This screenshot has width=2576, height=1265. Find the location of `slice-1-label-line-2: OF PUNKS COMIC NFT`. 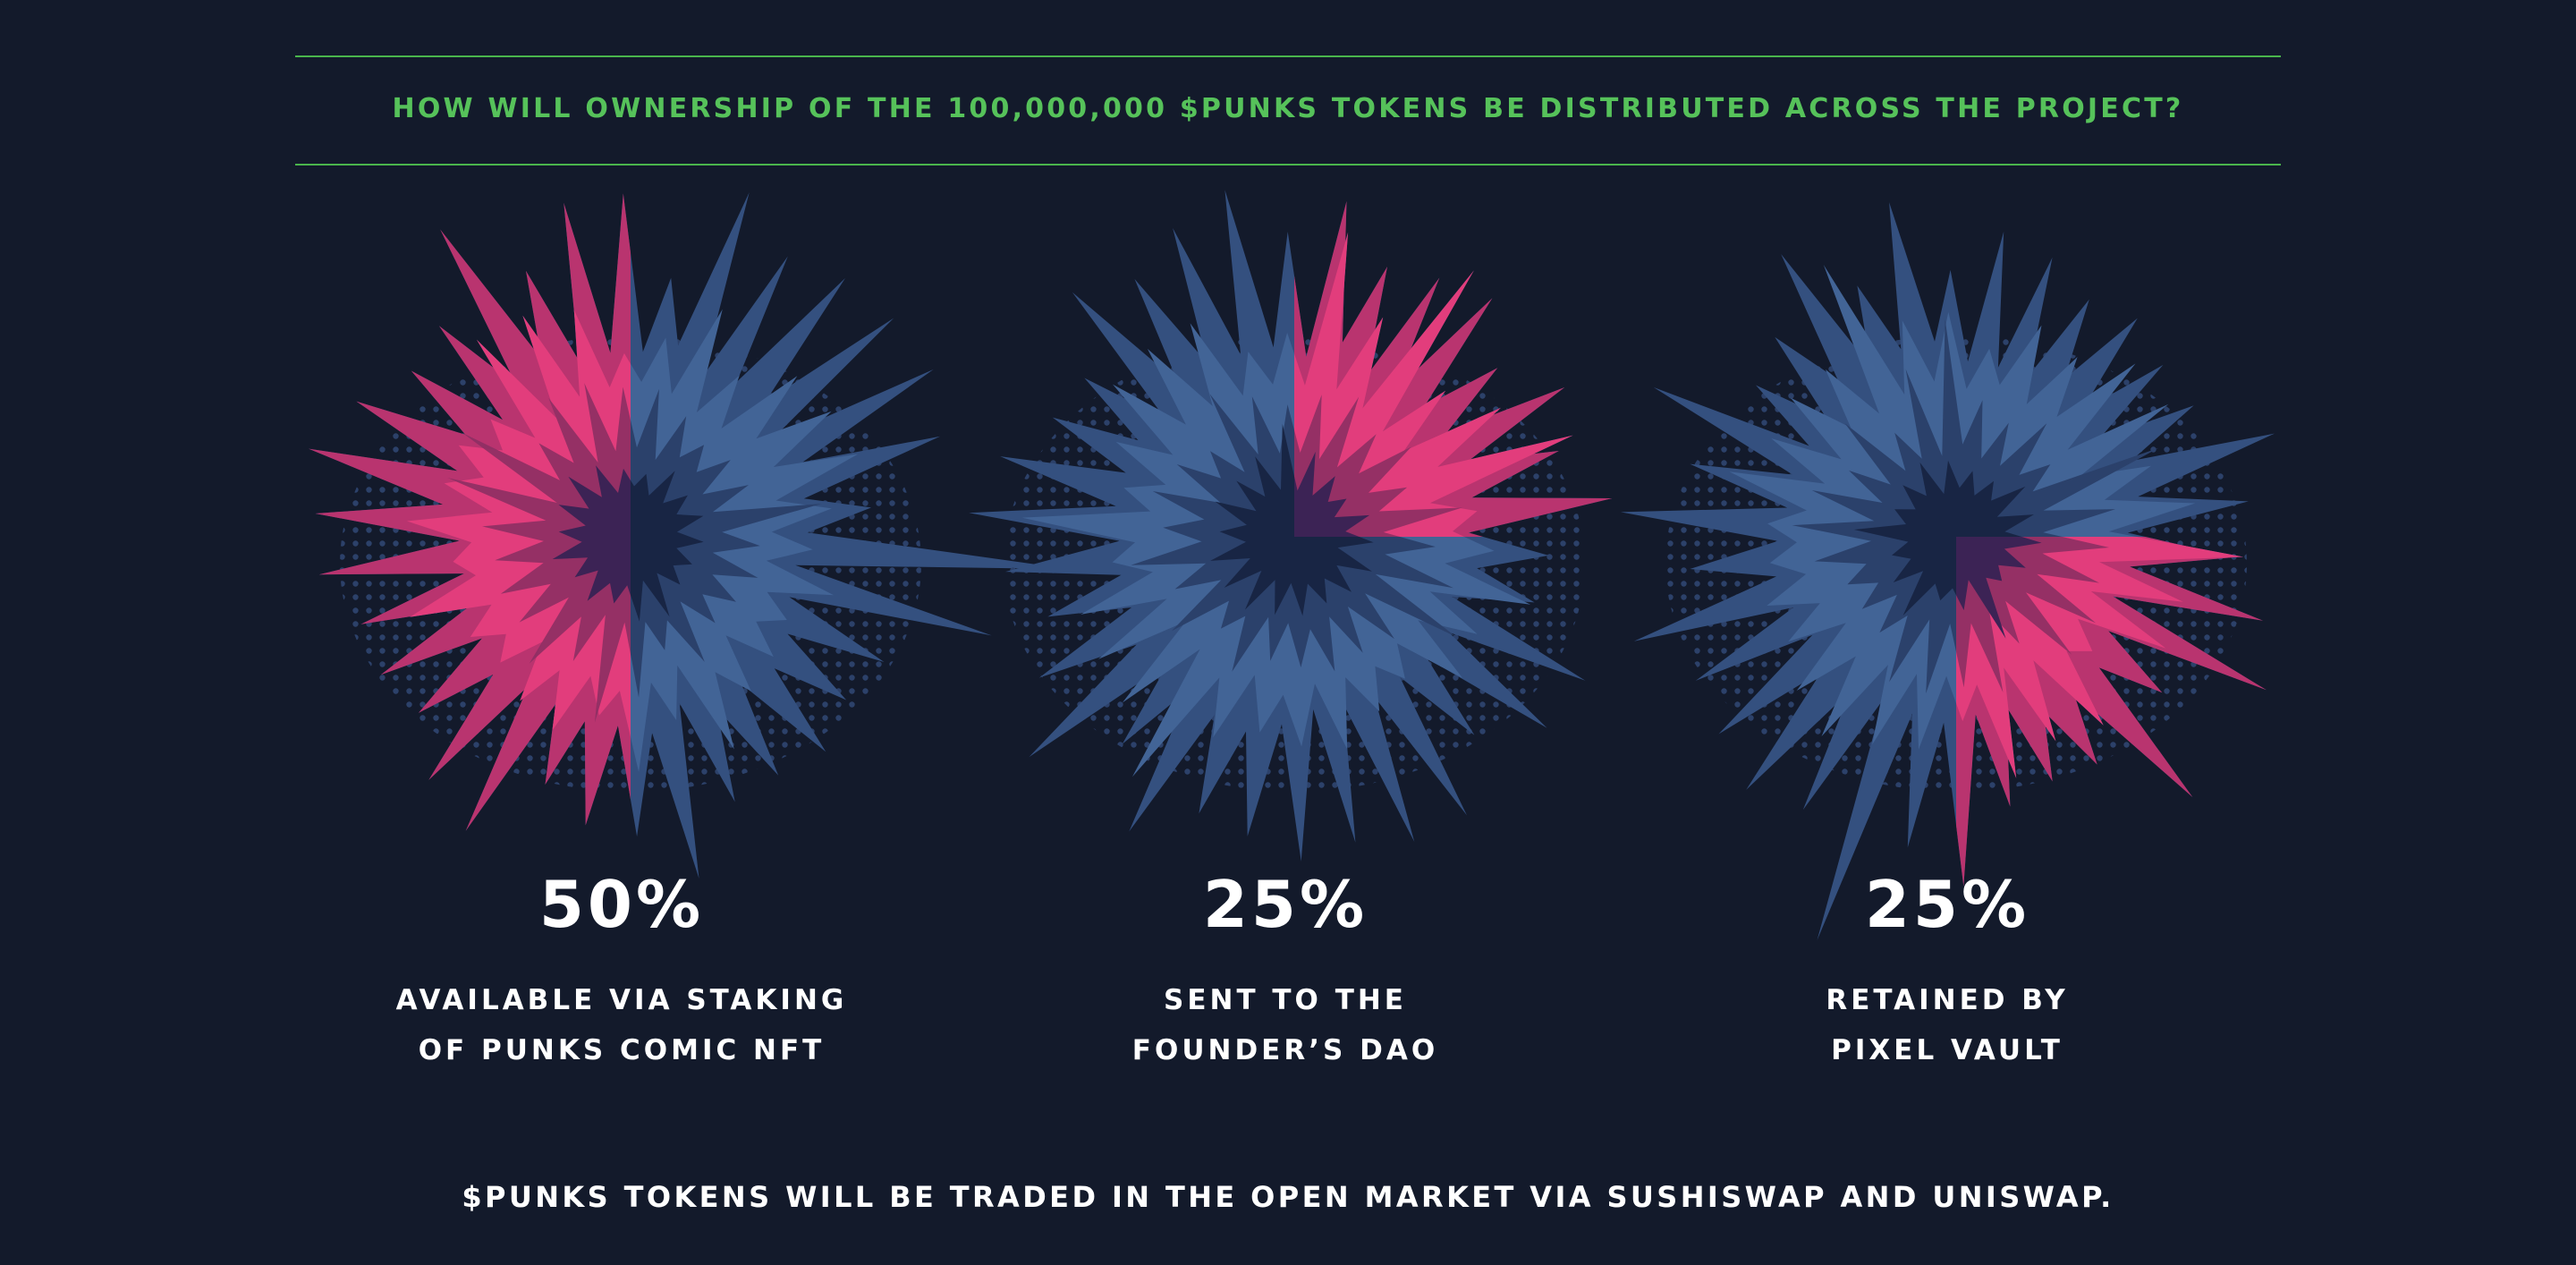

slice-1-label-line-2: OF PUNKS COMIC NFT is located at coordinates (622, 1050).